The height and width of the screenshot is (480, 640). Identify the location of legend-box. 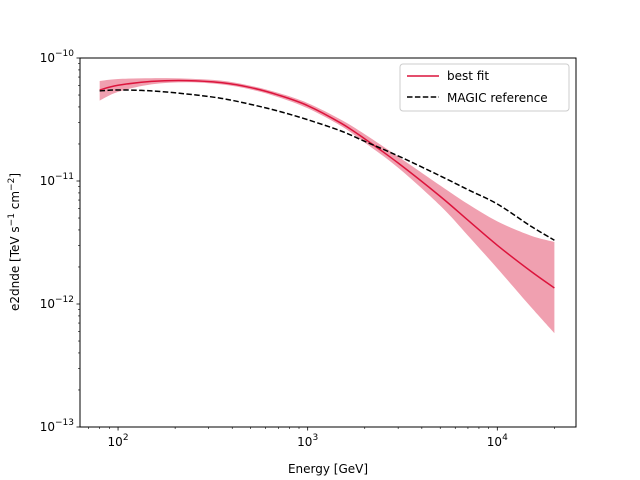
(484, 87).